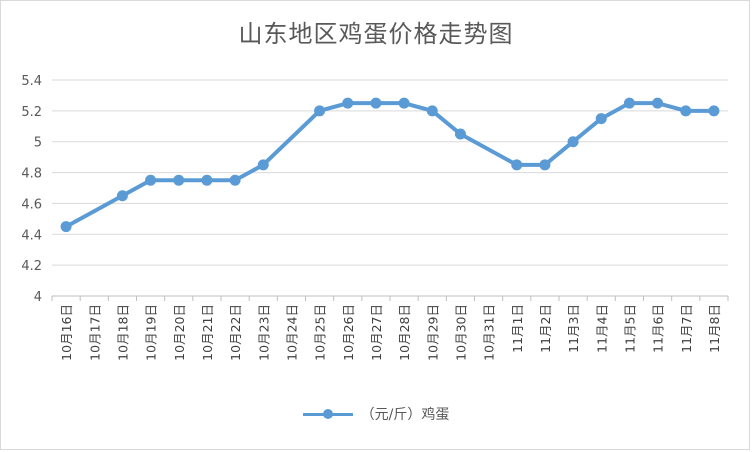 Image resolution: width=752 pixels, height=452 pixels. I want to click on x-tick-label: 11月4日, so click(601, 328).